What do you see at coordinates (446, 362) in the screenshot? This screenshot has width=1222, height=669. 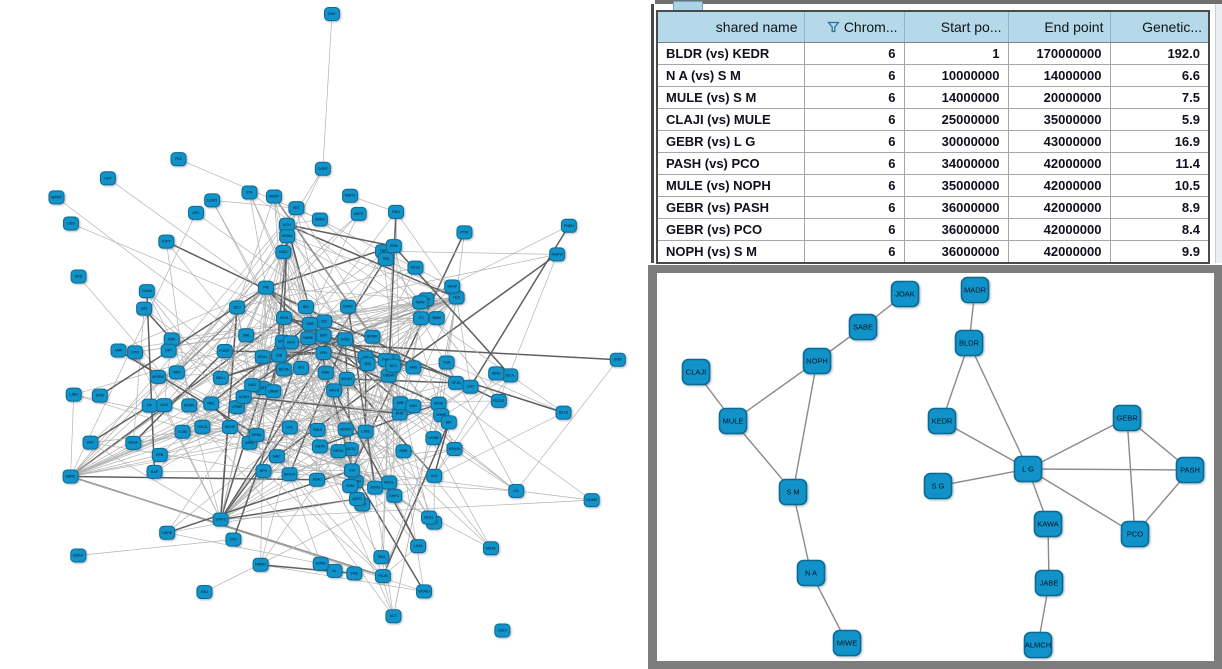 I see `main-network-node: TGA` at bounding box center [446, 362].